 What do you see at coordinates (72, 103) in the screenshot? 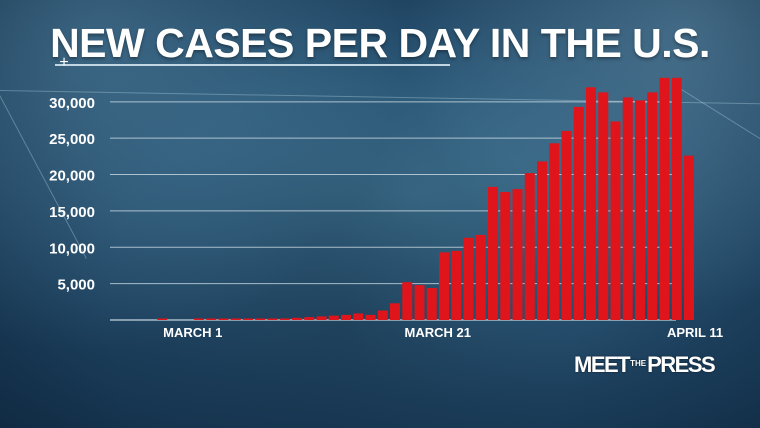
I see `y-tick-label: 30,000` at bounding box center [72, 103].